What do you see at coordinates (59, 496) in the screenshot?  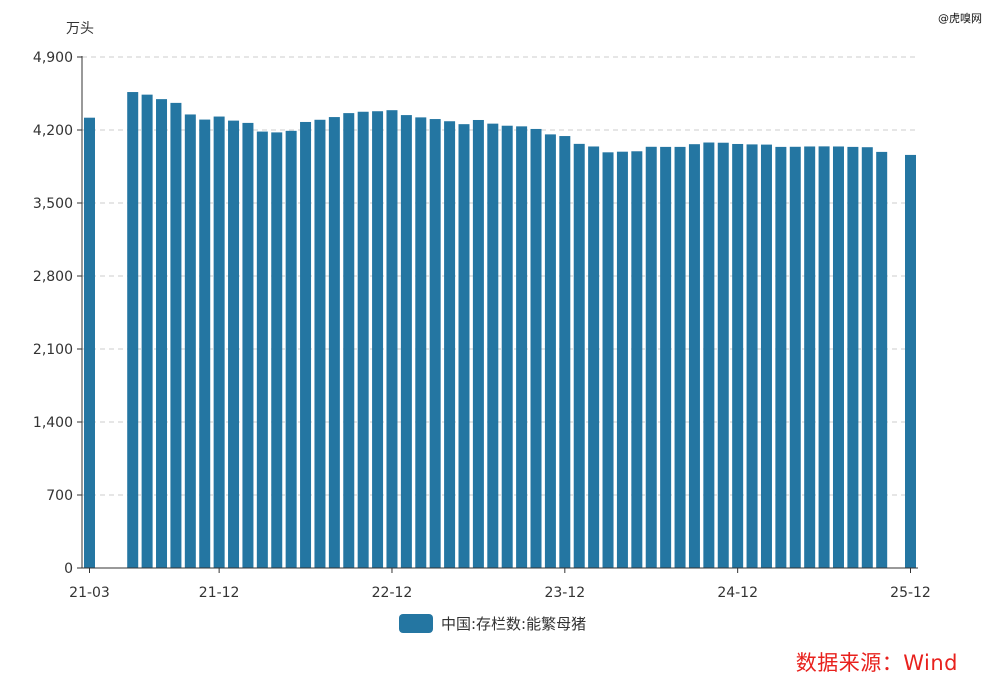 I see `y-tick-label: 700` at bounding box center [59, 496].